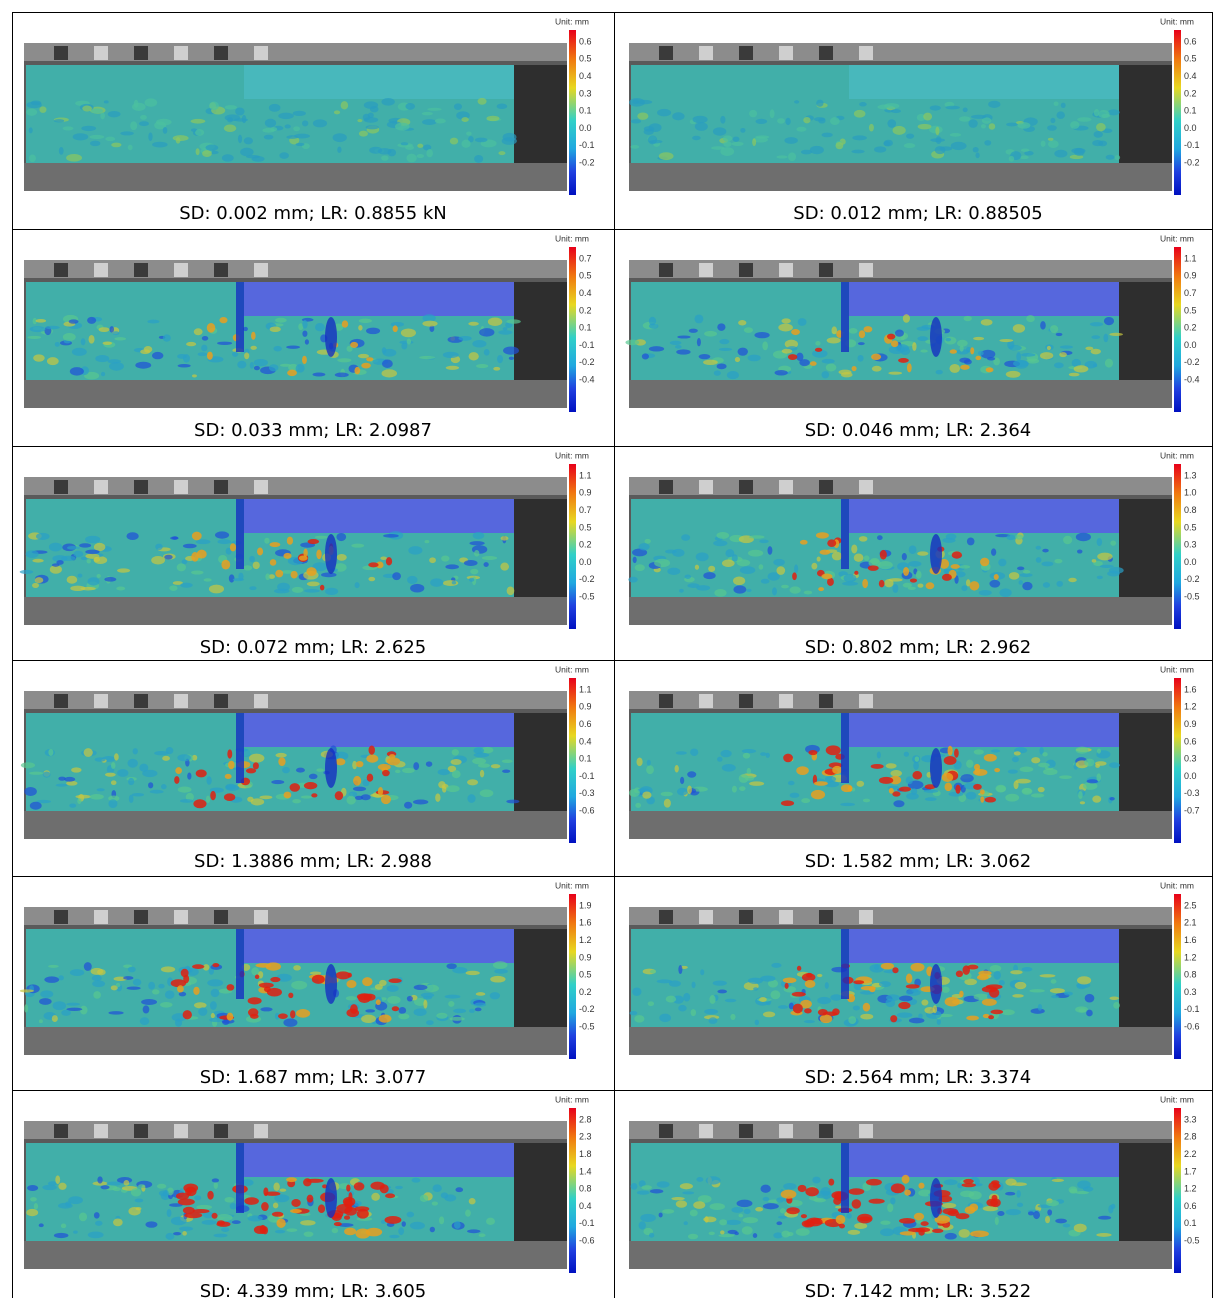  I want to click on colorbar-label: 0.0, so click(1190, 128).